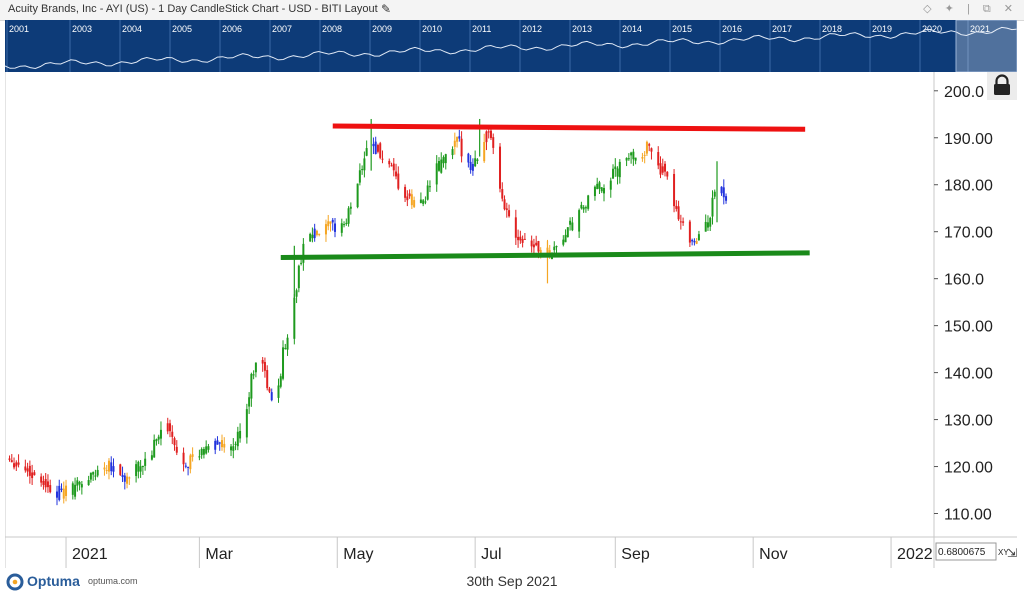 This screenshot has height=596, width=1024. What do you see at coordinates (386, 9) in the screenshot?
I see `edit-pencil-icon: ✎` at bounding box center [386, 9].